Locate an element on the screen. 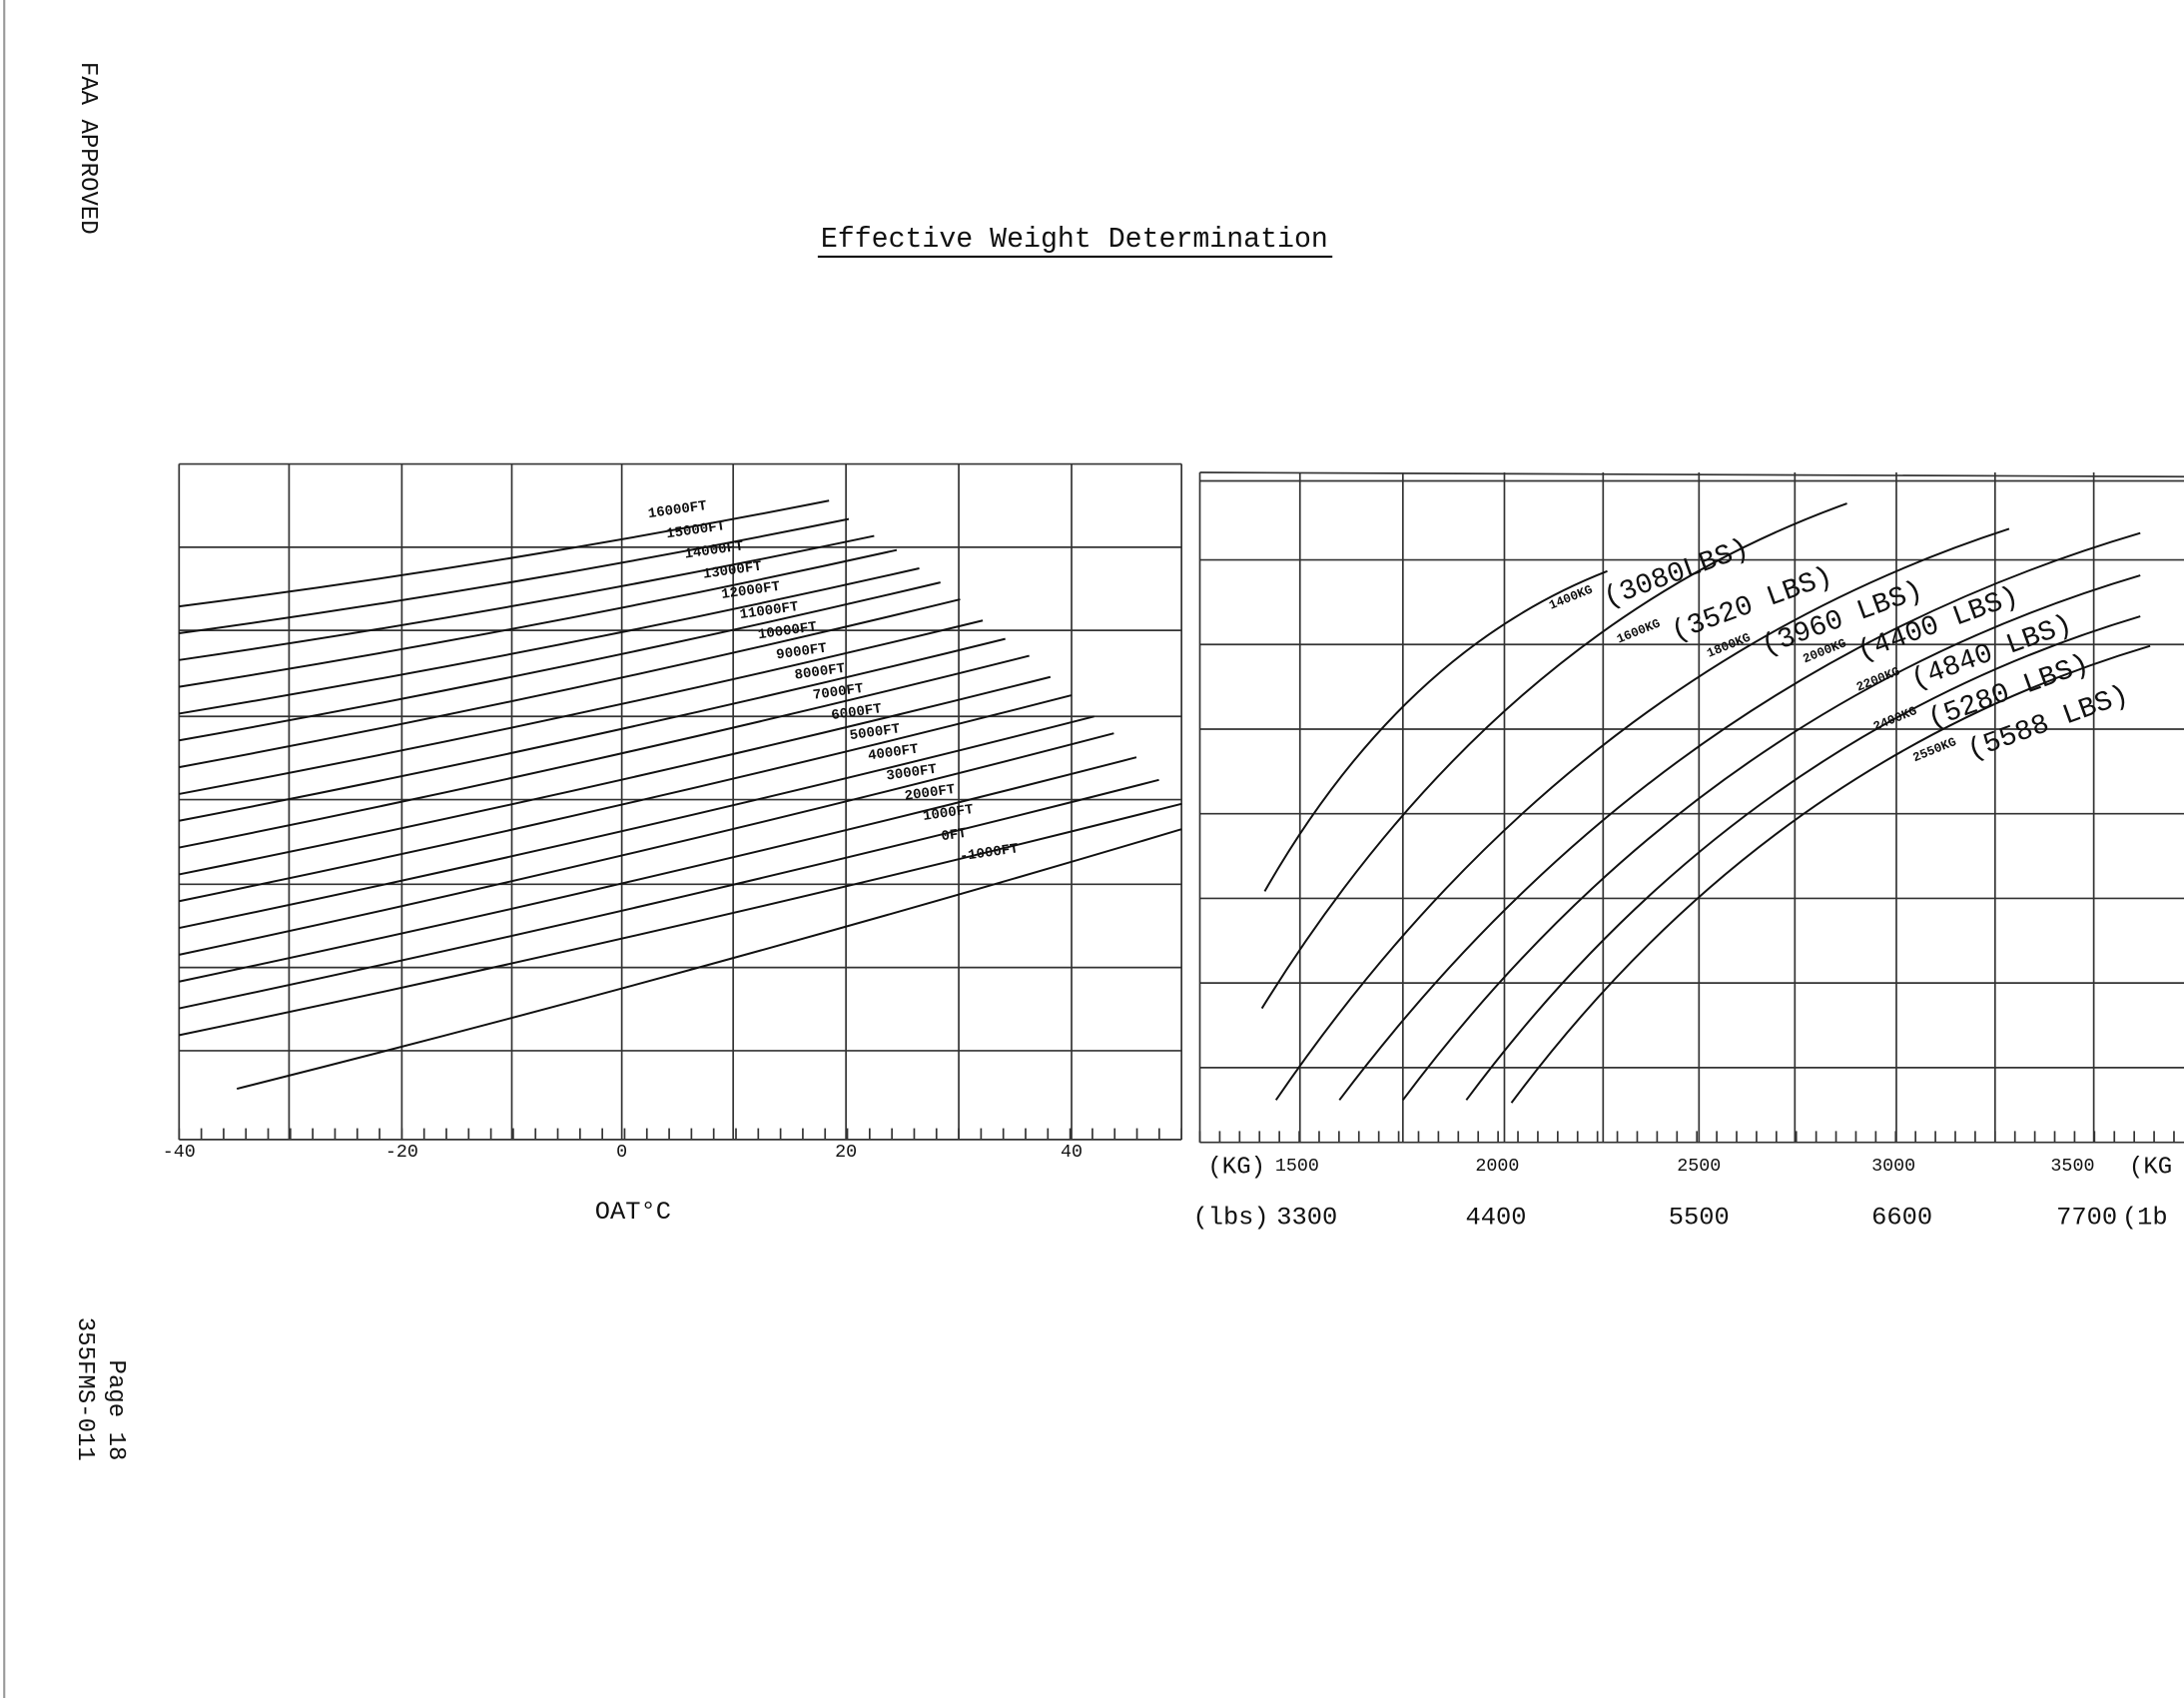 This screenshot has height=1698, width=2184. altitude-label: 4000FT is located at coordinates (893, 752).